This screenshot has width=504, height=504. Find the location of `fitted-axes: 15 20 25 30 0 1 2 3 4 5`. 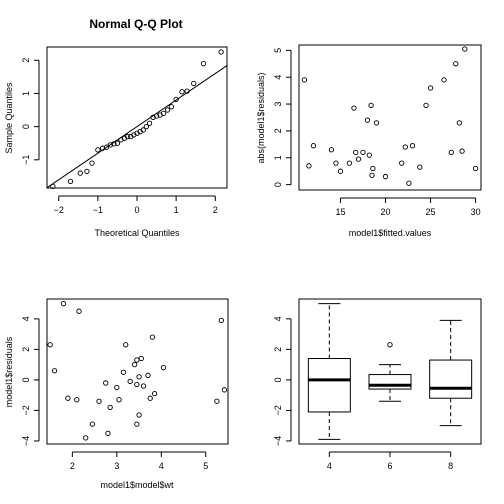

fitted-axes: 15 20 25 30 0 1 2 3 4 5 is located at coordinates (377, 132).